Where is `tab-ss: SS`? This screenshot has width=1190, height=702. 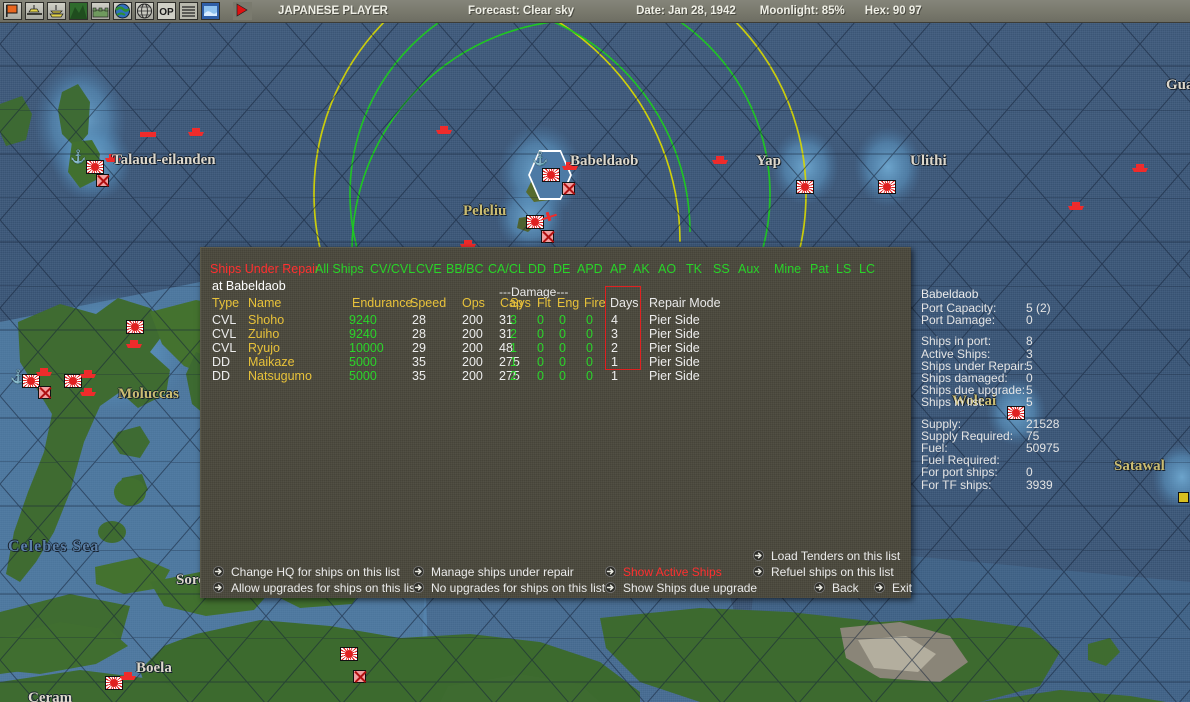 tab-ss: SS is located at coordinates (721, 269).